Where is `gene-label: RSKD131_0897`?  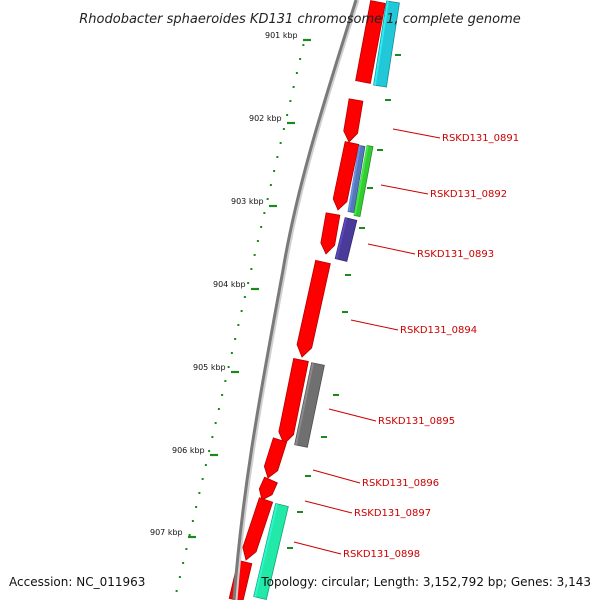 gene-label: RSKD131_0897 is located at coordinates (392, 513).